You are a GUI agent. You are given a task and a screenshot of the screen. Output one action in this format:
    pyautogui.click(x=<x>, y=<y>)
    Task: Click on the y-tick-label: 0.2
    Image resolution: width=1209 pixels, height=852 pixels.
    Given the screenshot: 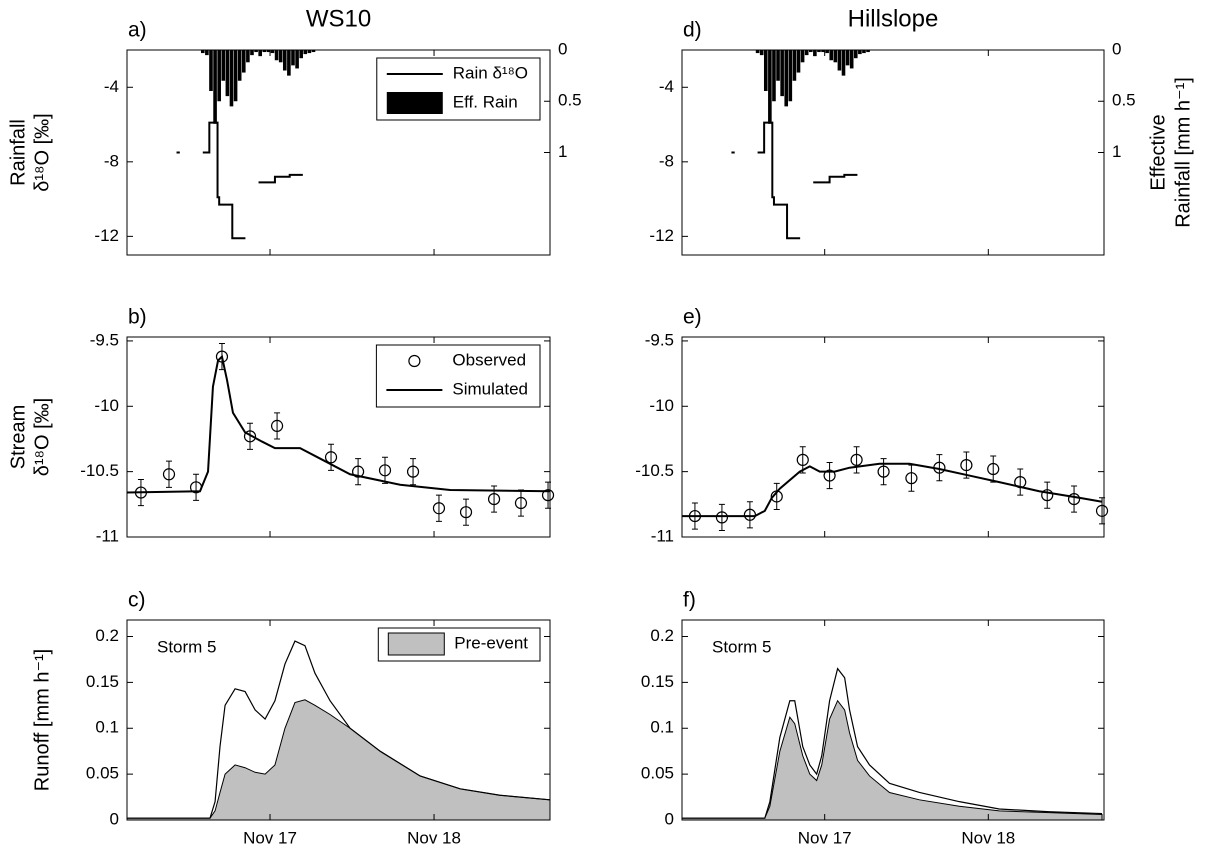 What is the action you would take?
    pyautogui.click(x=107, y=635)
    